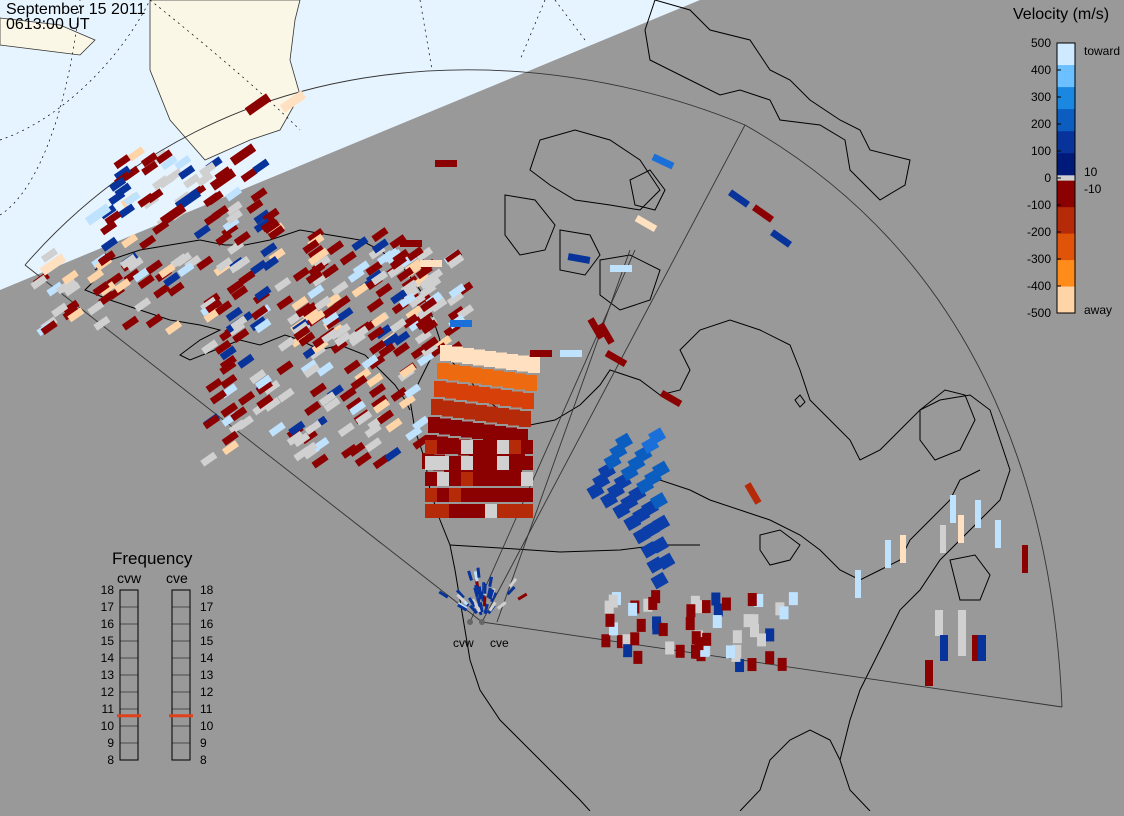 This screenshot has width=1124, height=816. What do you see at coordinates (1038, 313) in the screenshot?
I see `colorbar-tick-label: -500` at bounding box center [1038, 313].